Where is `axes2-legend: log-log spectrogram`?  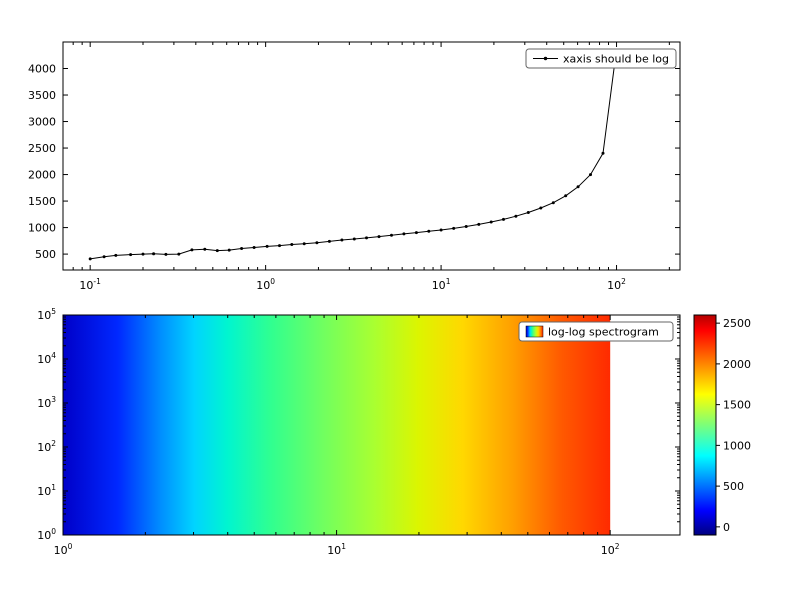 axes2-legend: log-log spectrogram is located at coordinates (596, 331).